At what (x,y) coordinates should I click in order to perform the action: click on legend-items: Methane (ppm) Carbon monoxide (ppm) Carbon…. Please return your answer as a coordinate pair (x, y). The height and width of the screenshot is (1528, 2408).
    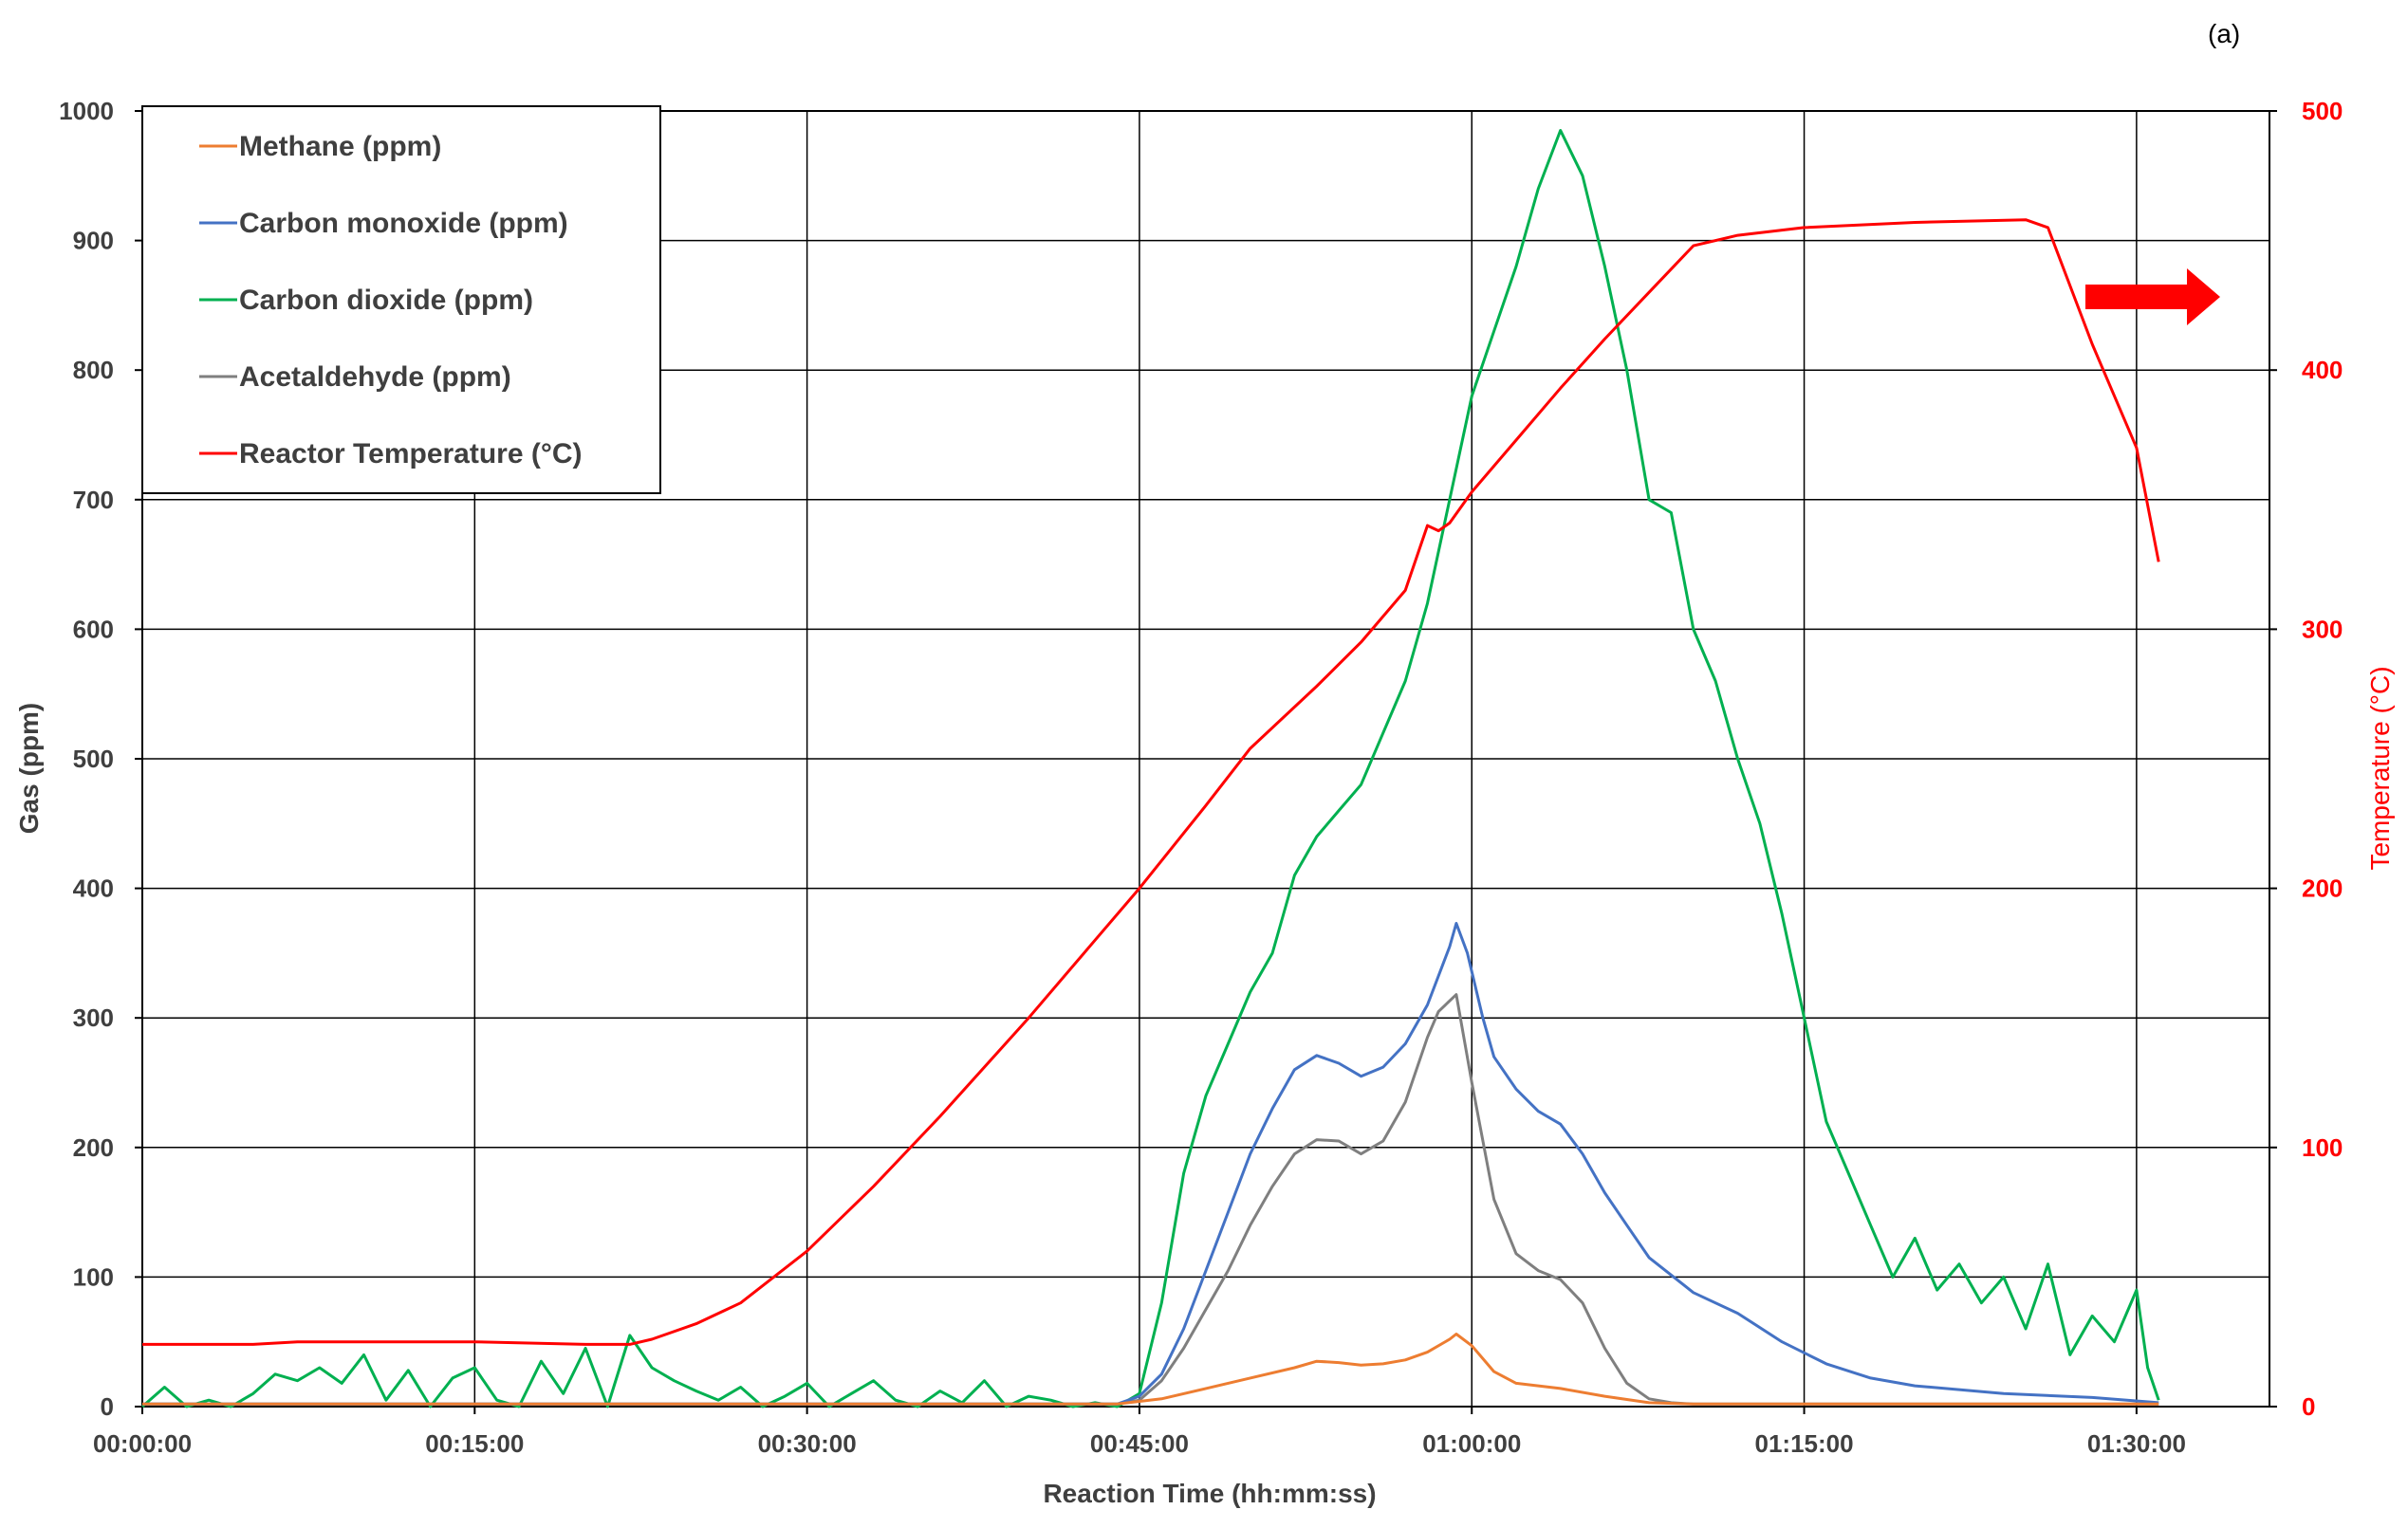
    Looking at the image, I should click on (391, 300).